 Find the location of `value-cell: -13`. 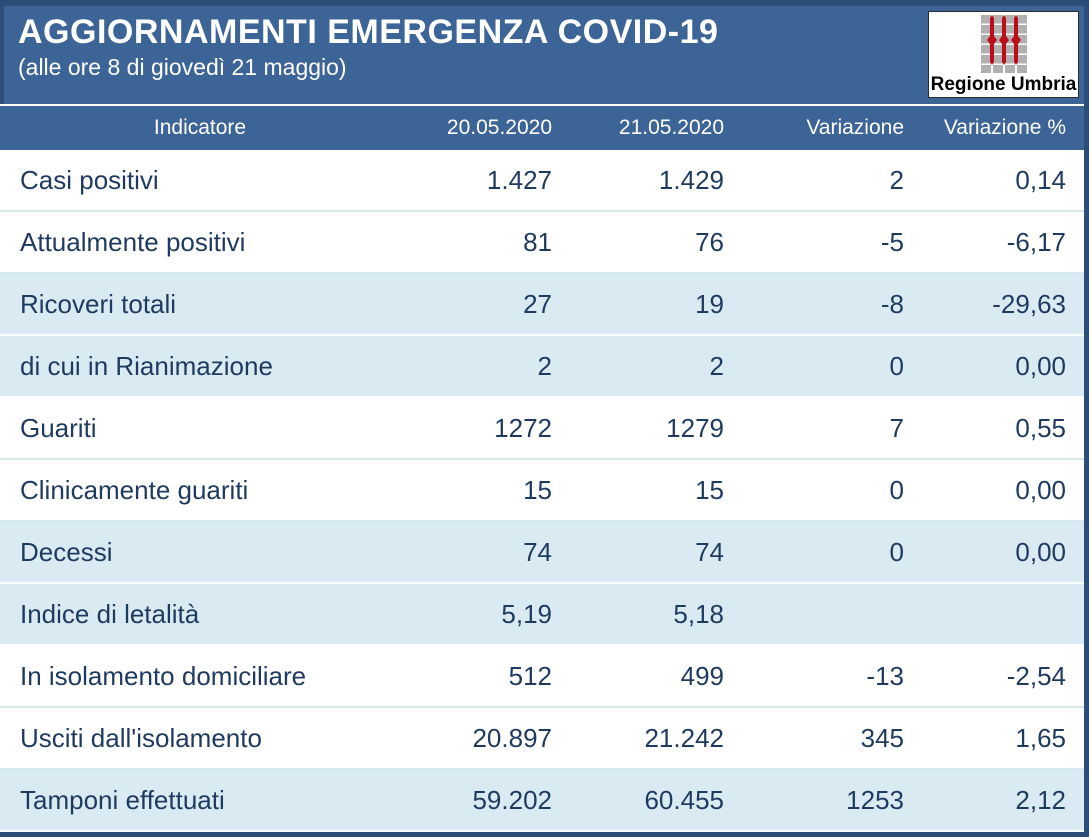

value-cell: -13 is located at coordinates (885, 675).